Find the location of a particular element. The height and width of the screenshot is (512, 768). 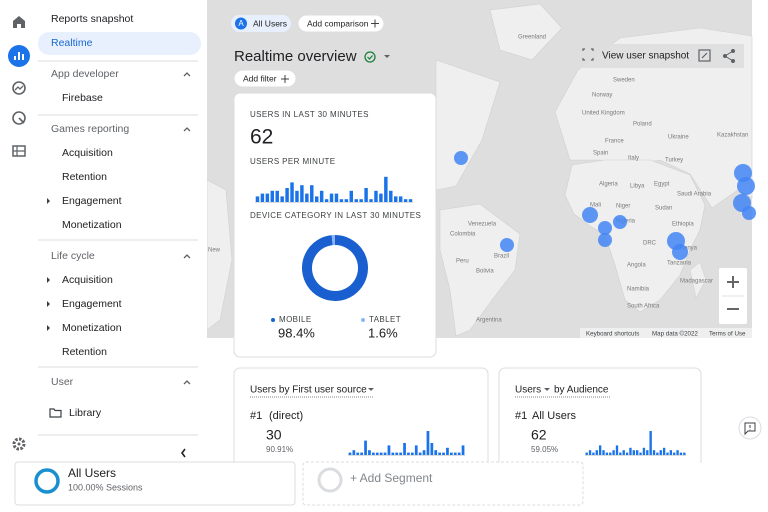

map-label: Colombia is located at coordinates (463, 235).